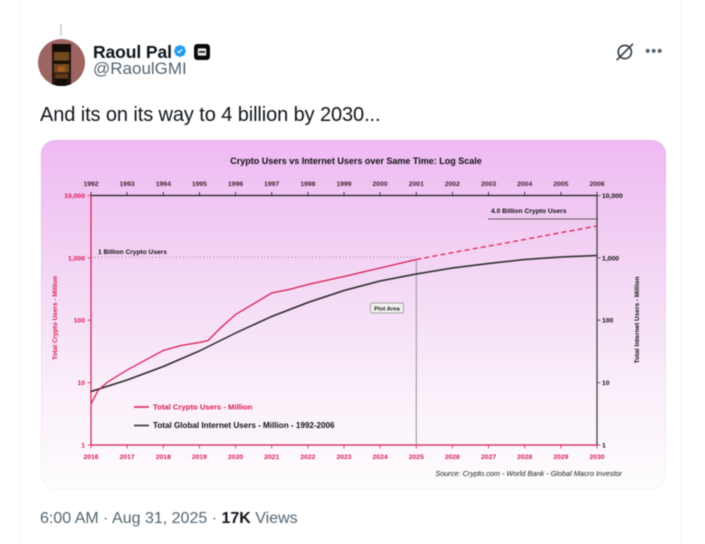 The height and width of the screenshot is (544, 705). I want to click on svg-text: 1999, so click(343, 184).